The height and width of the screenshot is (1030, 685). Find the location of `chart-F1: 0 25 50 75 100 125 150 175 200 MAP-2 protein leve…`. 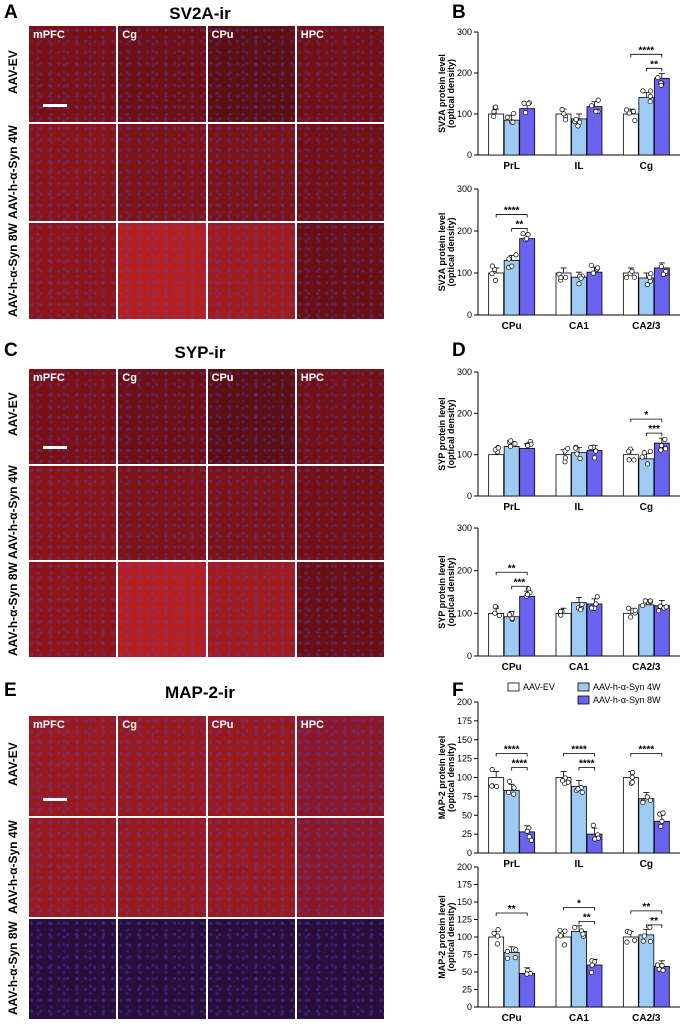

chart-F1: 0 25 50 75 100 125 150 175 200 MAP-2 protein leve… is located at coordinates (558, 783).